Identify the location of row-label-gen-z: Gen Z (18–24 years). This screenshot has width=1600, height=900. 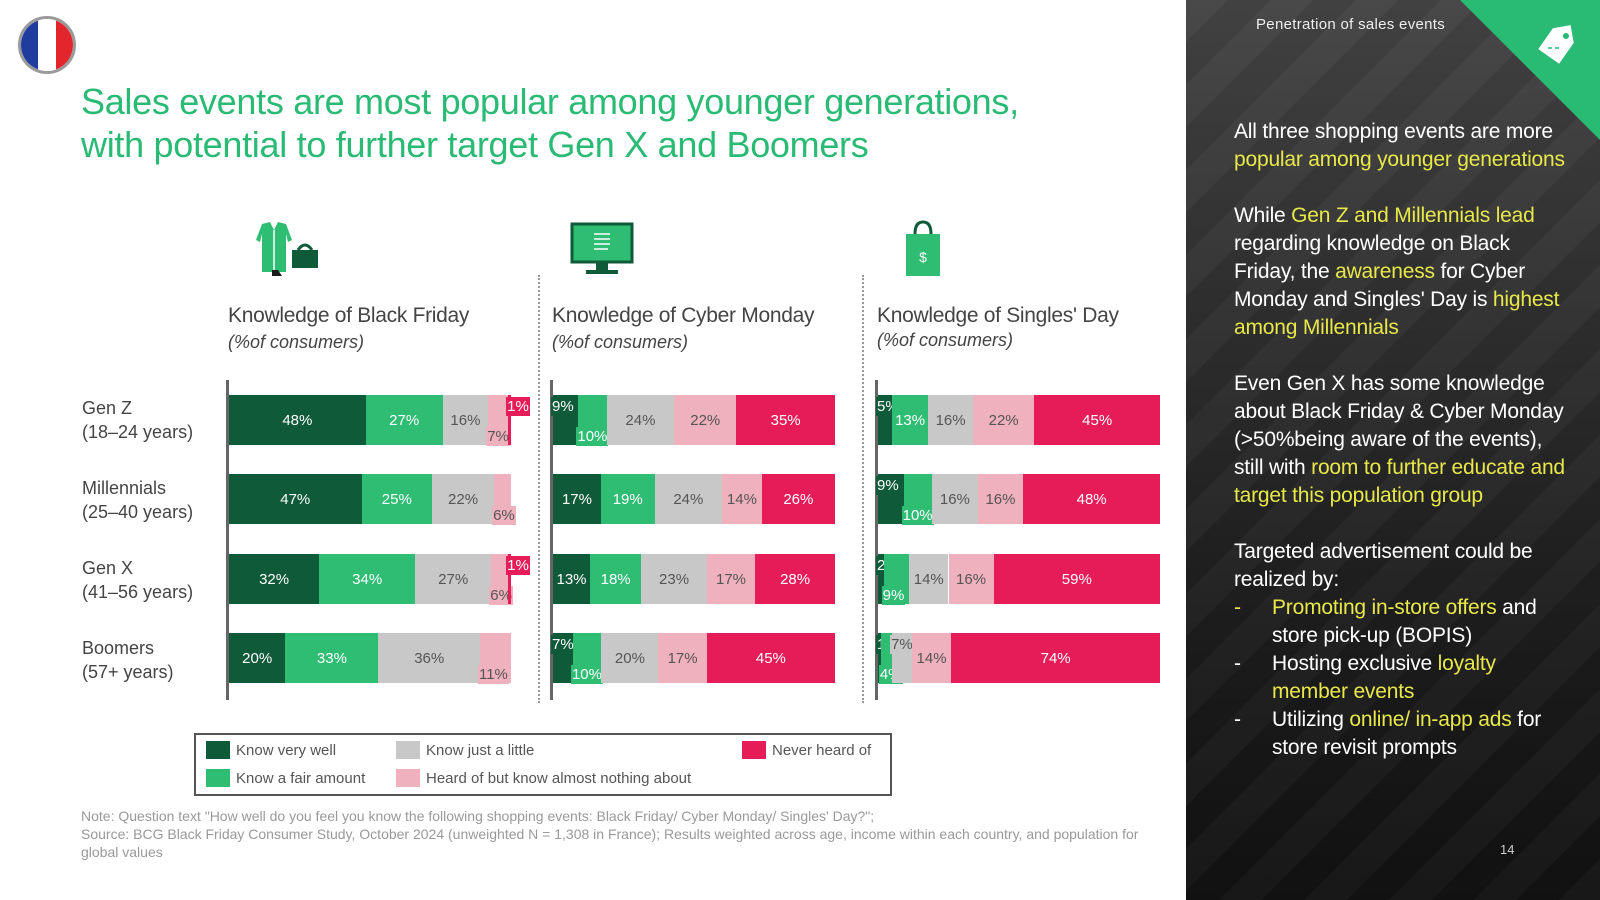
(138, 420).